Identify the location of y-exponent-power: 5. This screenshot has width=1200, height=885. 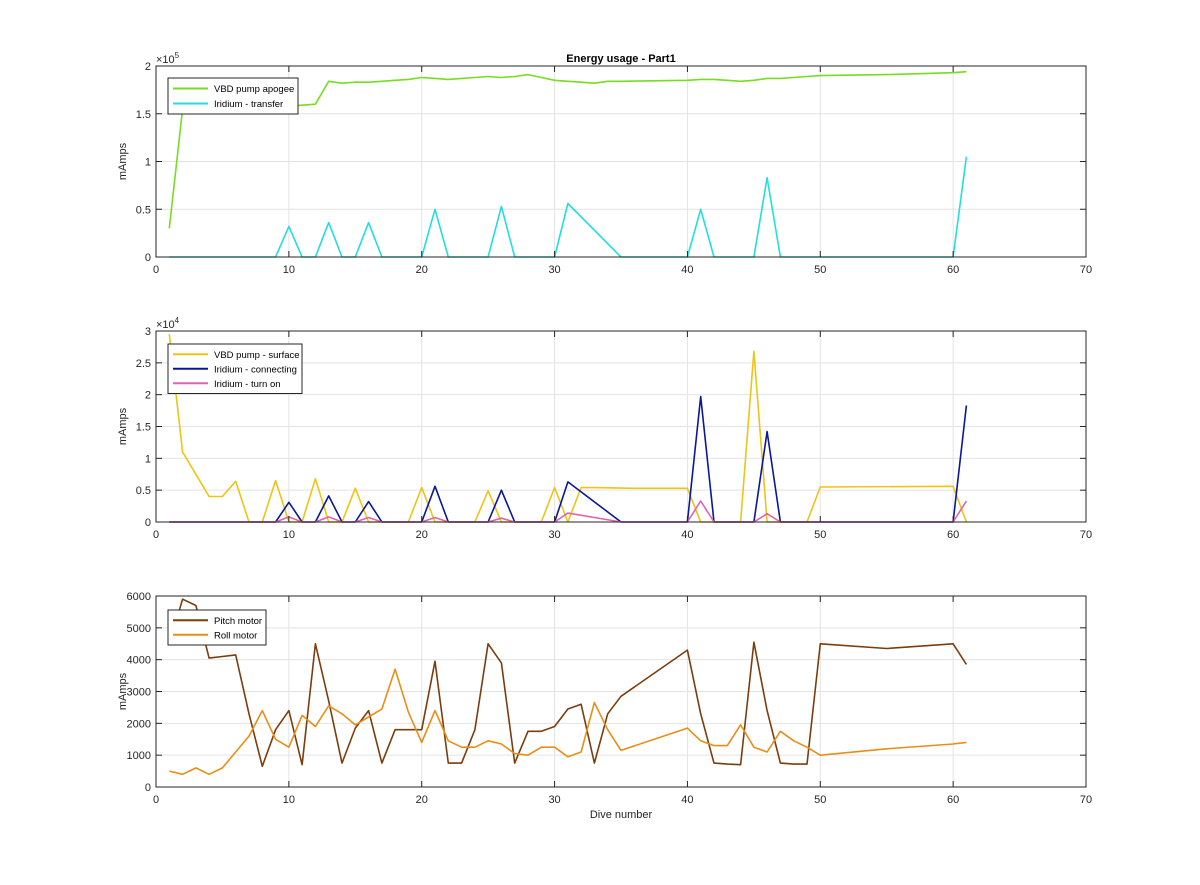
(177, 55).